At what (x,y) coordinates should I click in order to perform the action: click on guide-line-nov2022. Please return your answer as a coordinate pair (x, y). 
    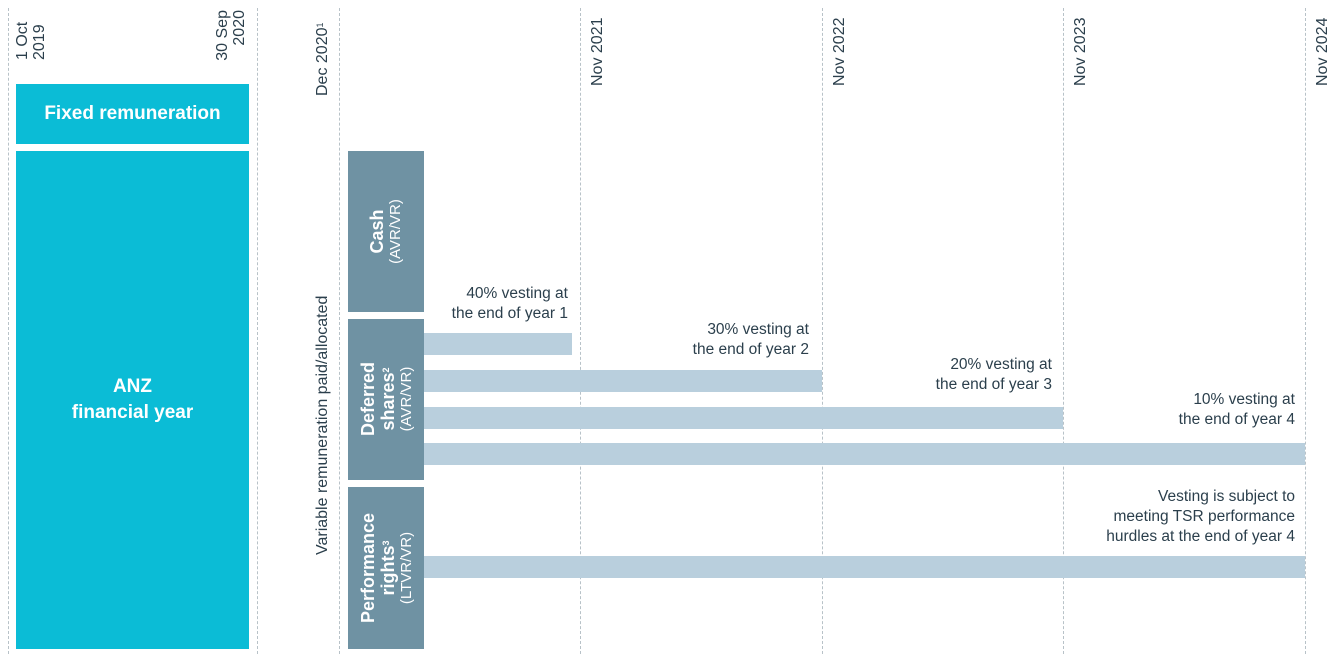
    Looking at the image, I should click on (822, 331).